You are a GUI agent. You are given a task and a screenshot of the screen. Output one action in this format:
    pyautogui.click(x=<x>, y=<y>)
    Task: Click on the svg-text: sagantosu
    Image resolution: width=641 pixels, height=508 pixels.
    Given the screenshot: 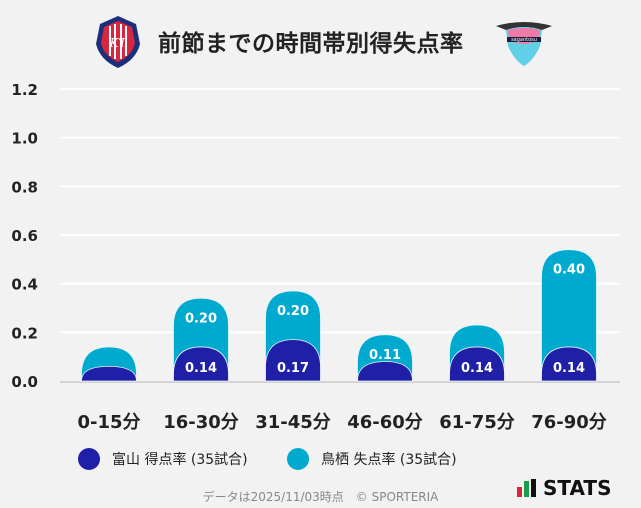 What is the action you would take?
    pyautogui.click(x=524, y=40)
    